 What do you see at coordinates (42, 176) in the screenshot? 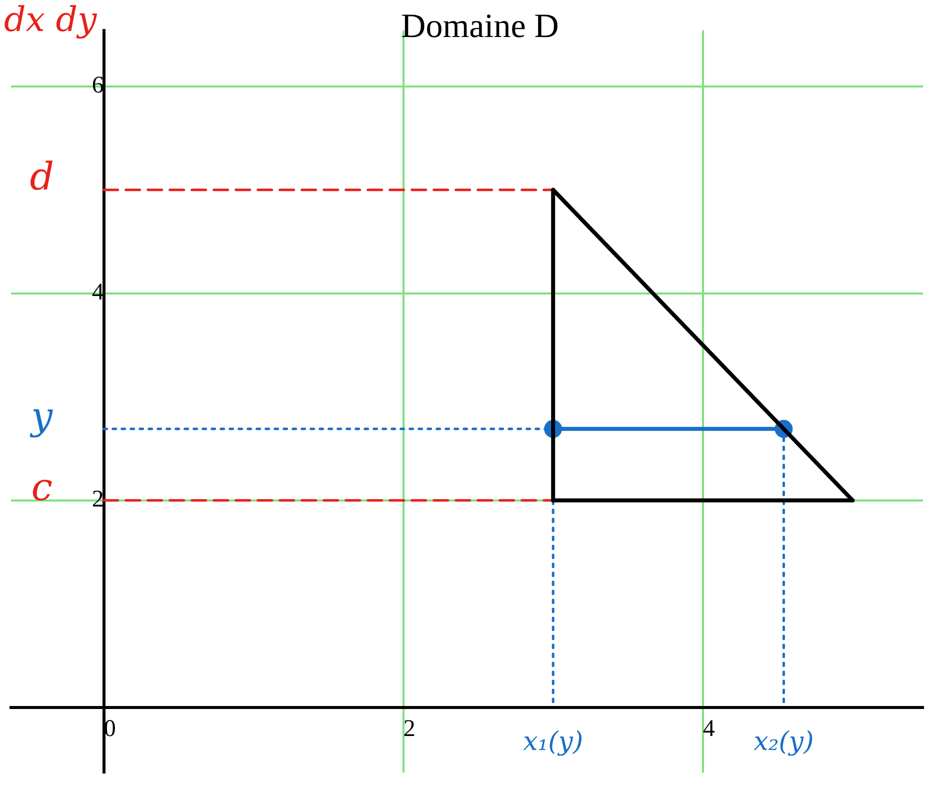
I see `annotation: d` at bounding box center [42, 176].